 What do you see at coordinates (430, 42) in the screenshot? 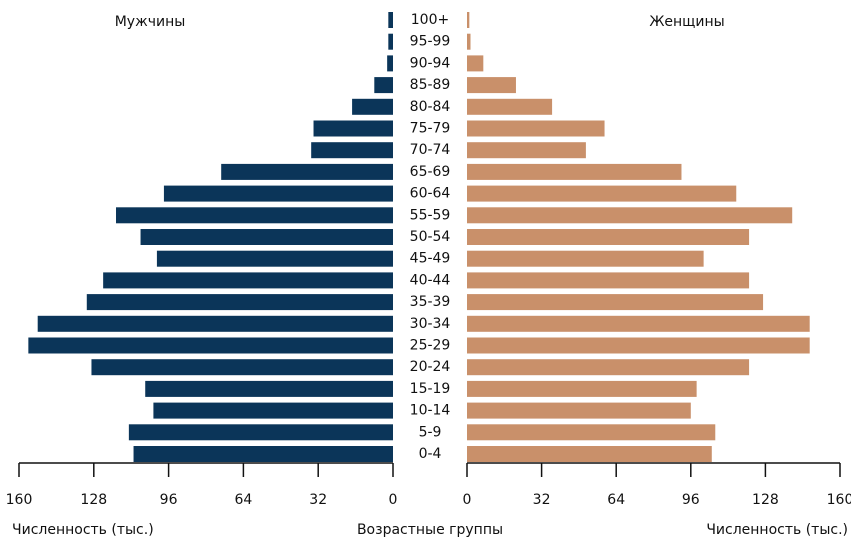
I see `category-label: 95-99` at bounding box center [430, 42].